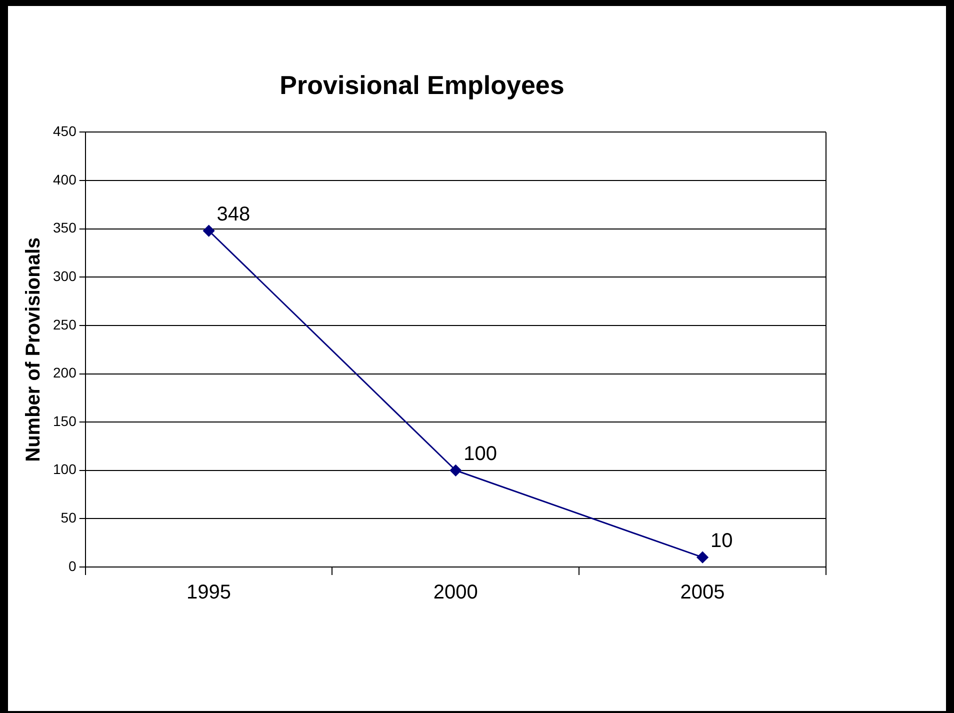 The width and height of the screenshot is (954, 713). I want to click on x-tick-label: 2005, so click(702, 593).